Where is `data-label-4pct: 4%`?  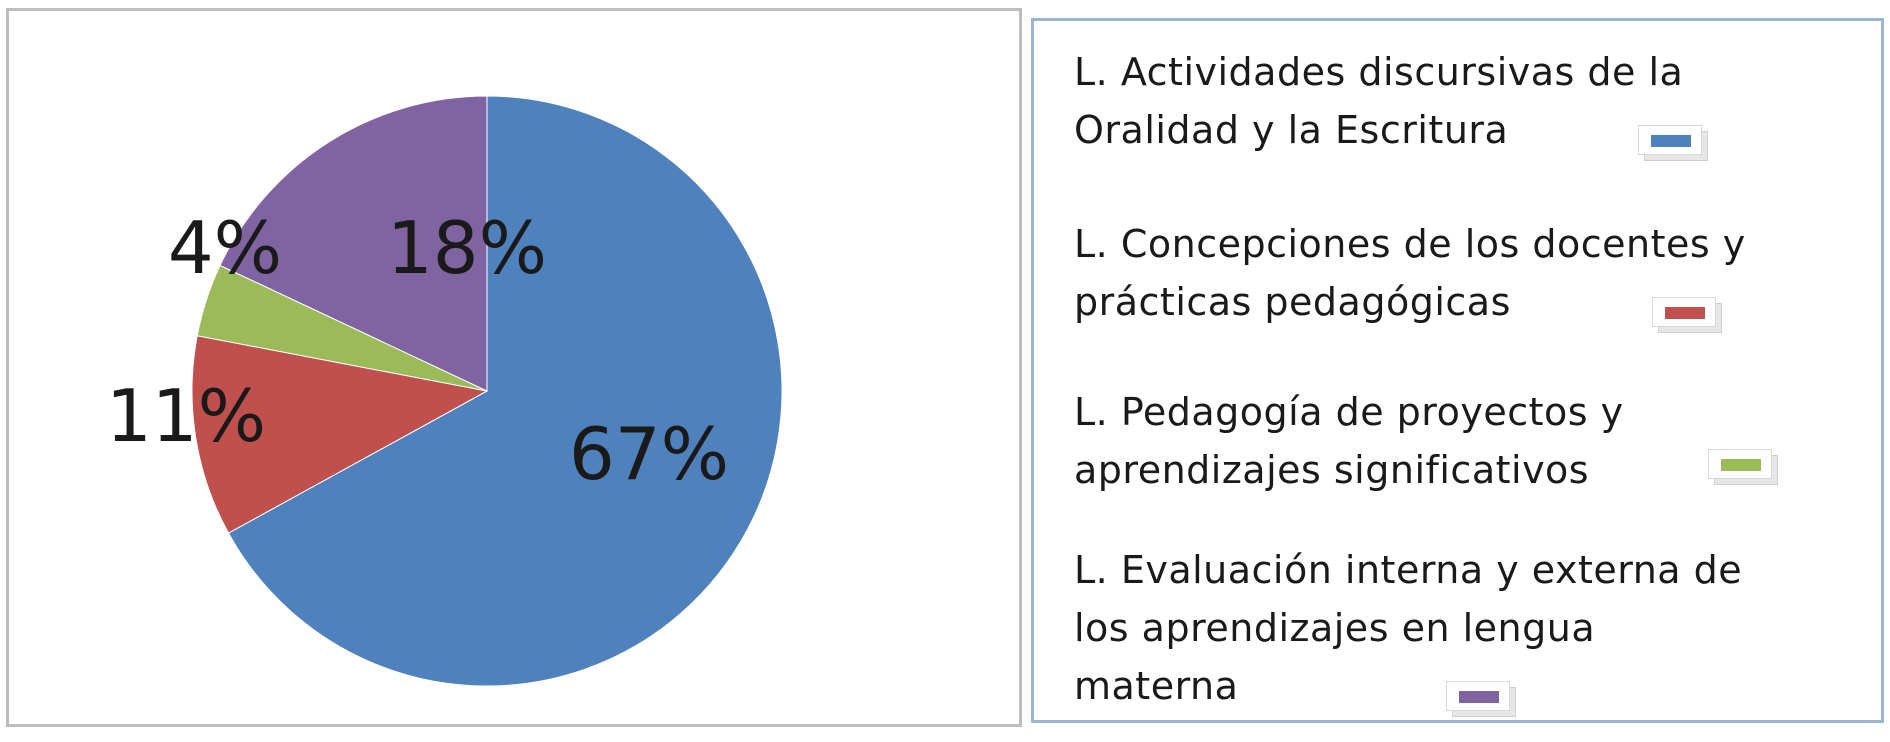
data-label-4pct: 4% is located at coordinates (225, 248).